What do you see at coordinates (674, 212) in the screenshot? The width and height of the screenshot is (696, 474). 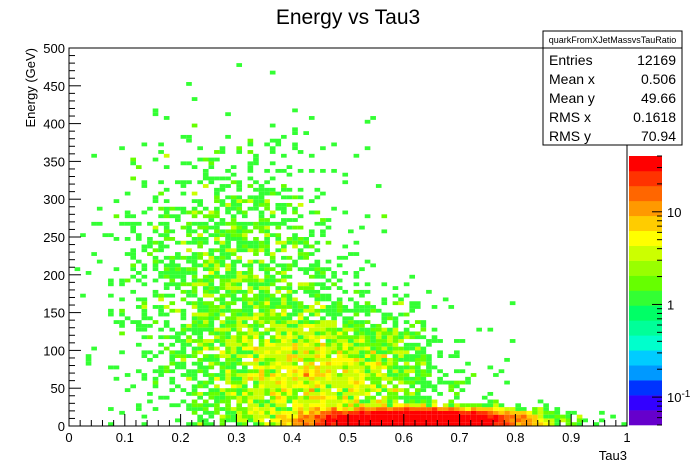 I see `color-scale-label: 10` at bounding box center [674, 212].